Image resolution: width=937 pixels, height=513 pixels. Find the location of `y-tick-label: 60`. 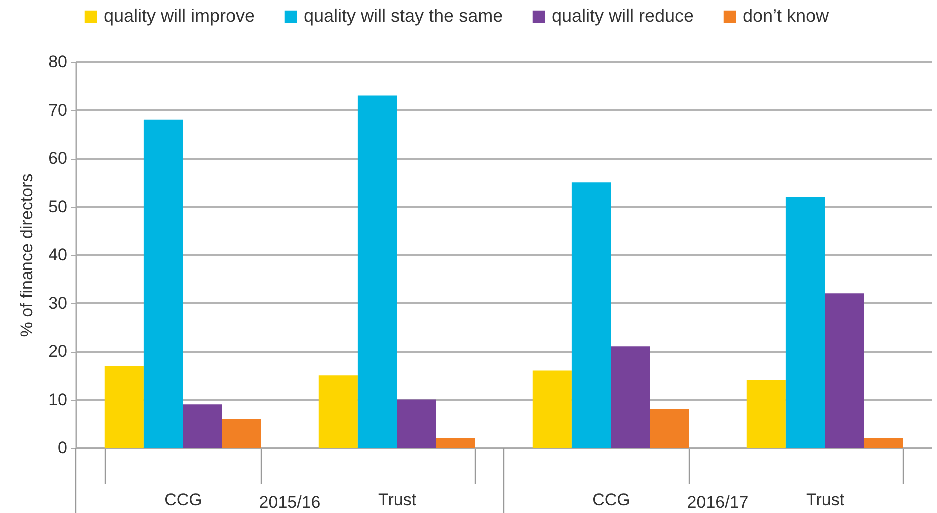

y-tick-label: 60 is located at coordinates (58, 158).